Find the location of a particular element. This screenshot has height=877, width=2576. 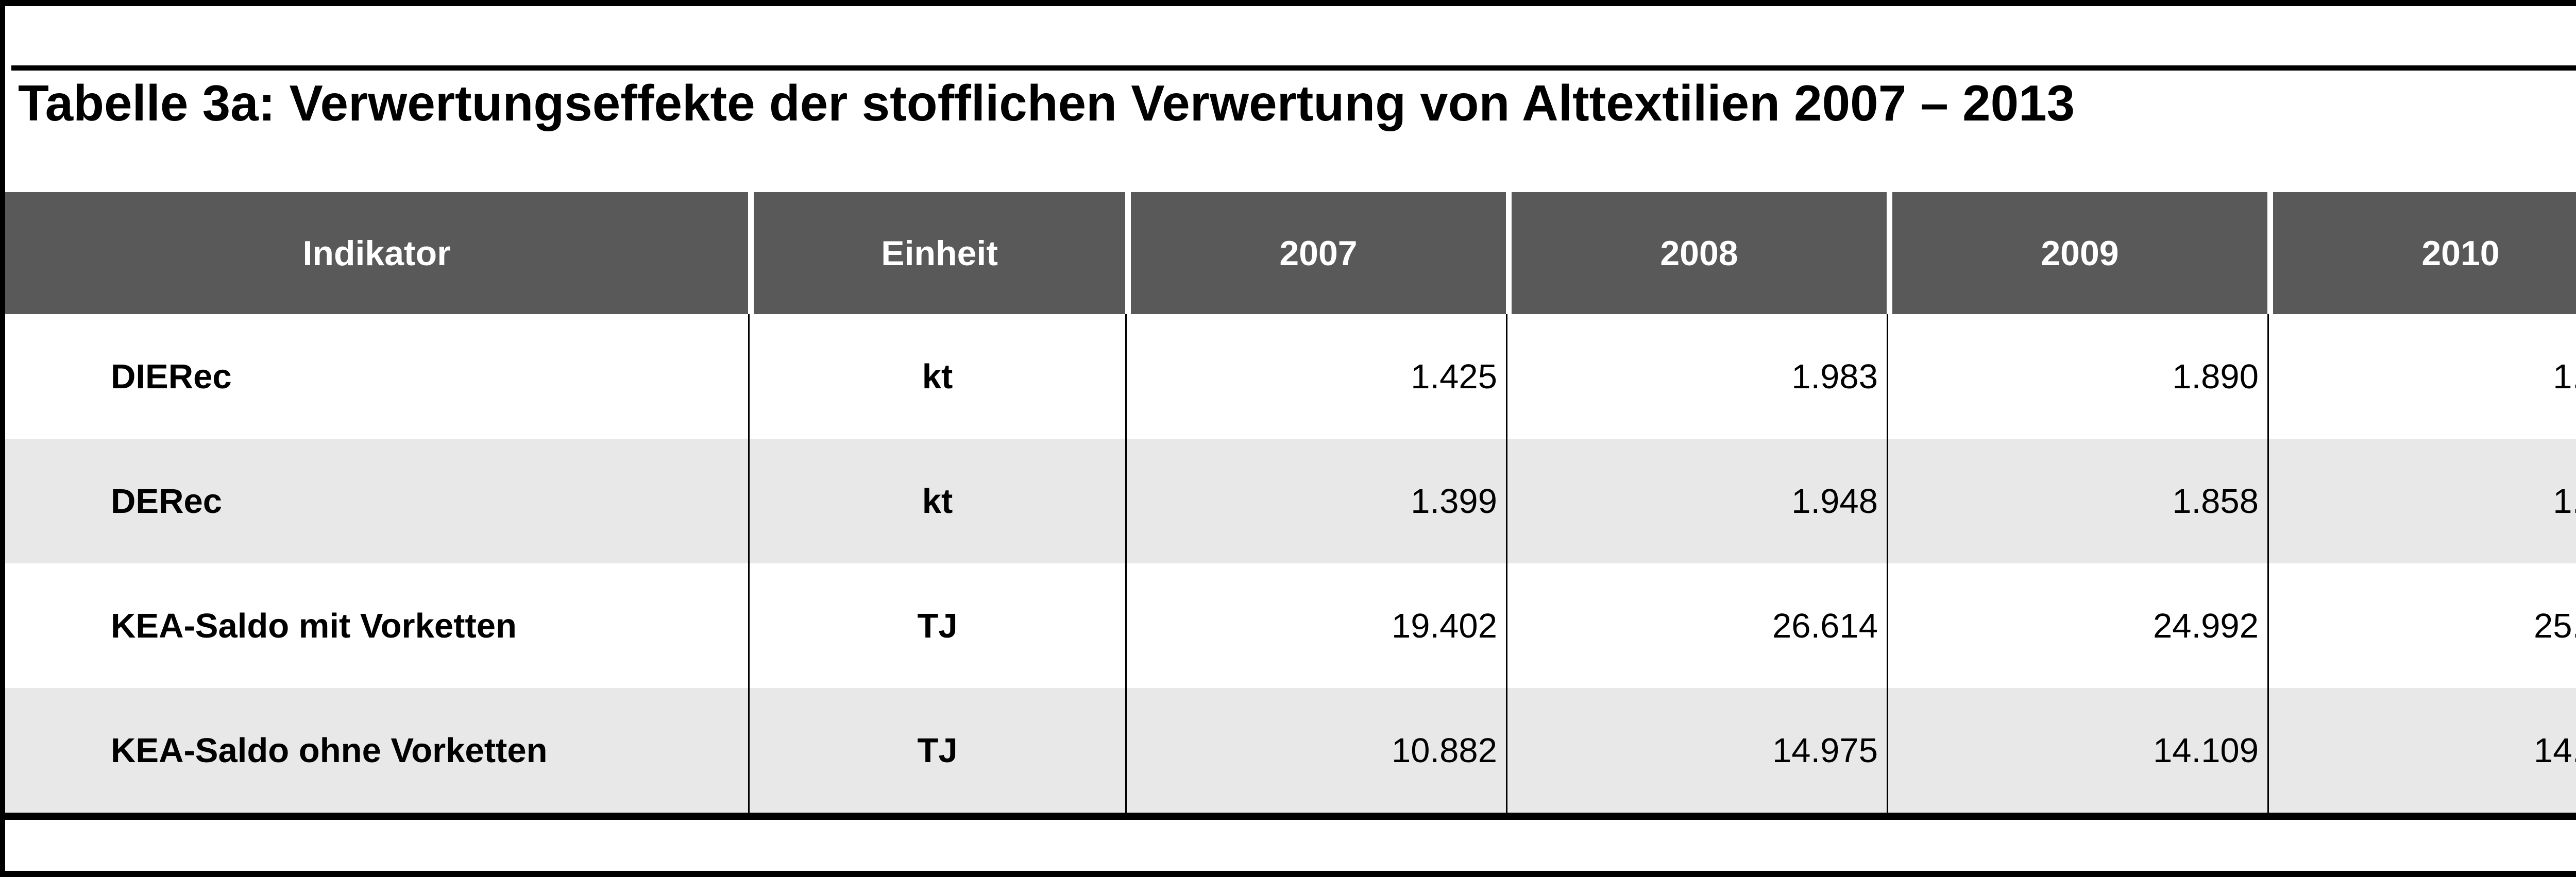

cell-value: 1.890 is located at coordinates (2076, 376).